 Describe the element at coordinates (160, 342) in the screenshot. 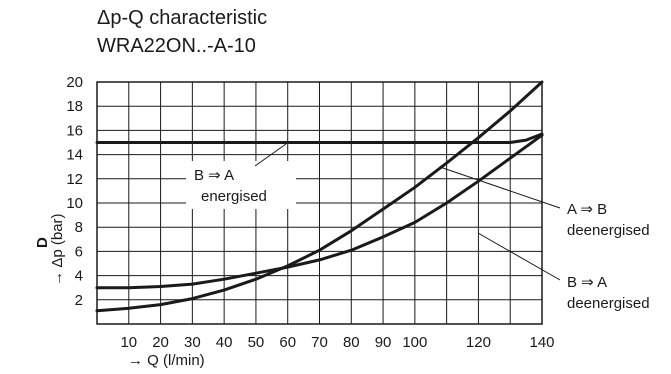

I see `x-tick-label: 20` at that location.